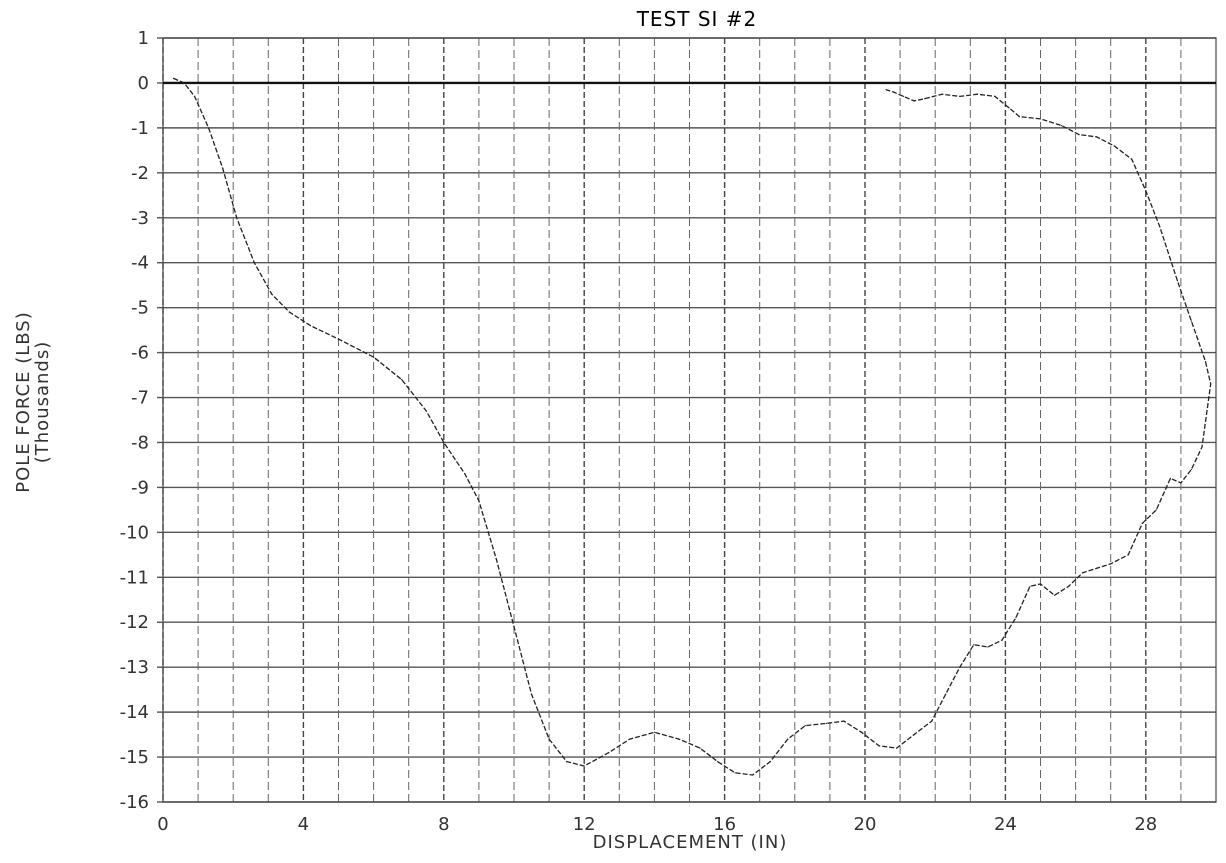 This screenshot has height=863, width=1226. I want to click on y-tick-label: -4, so click(140, 263).